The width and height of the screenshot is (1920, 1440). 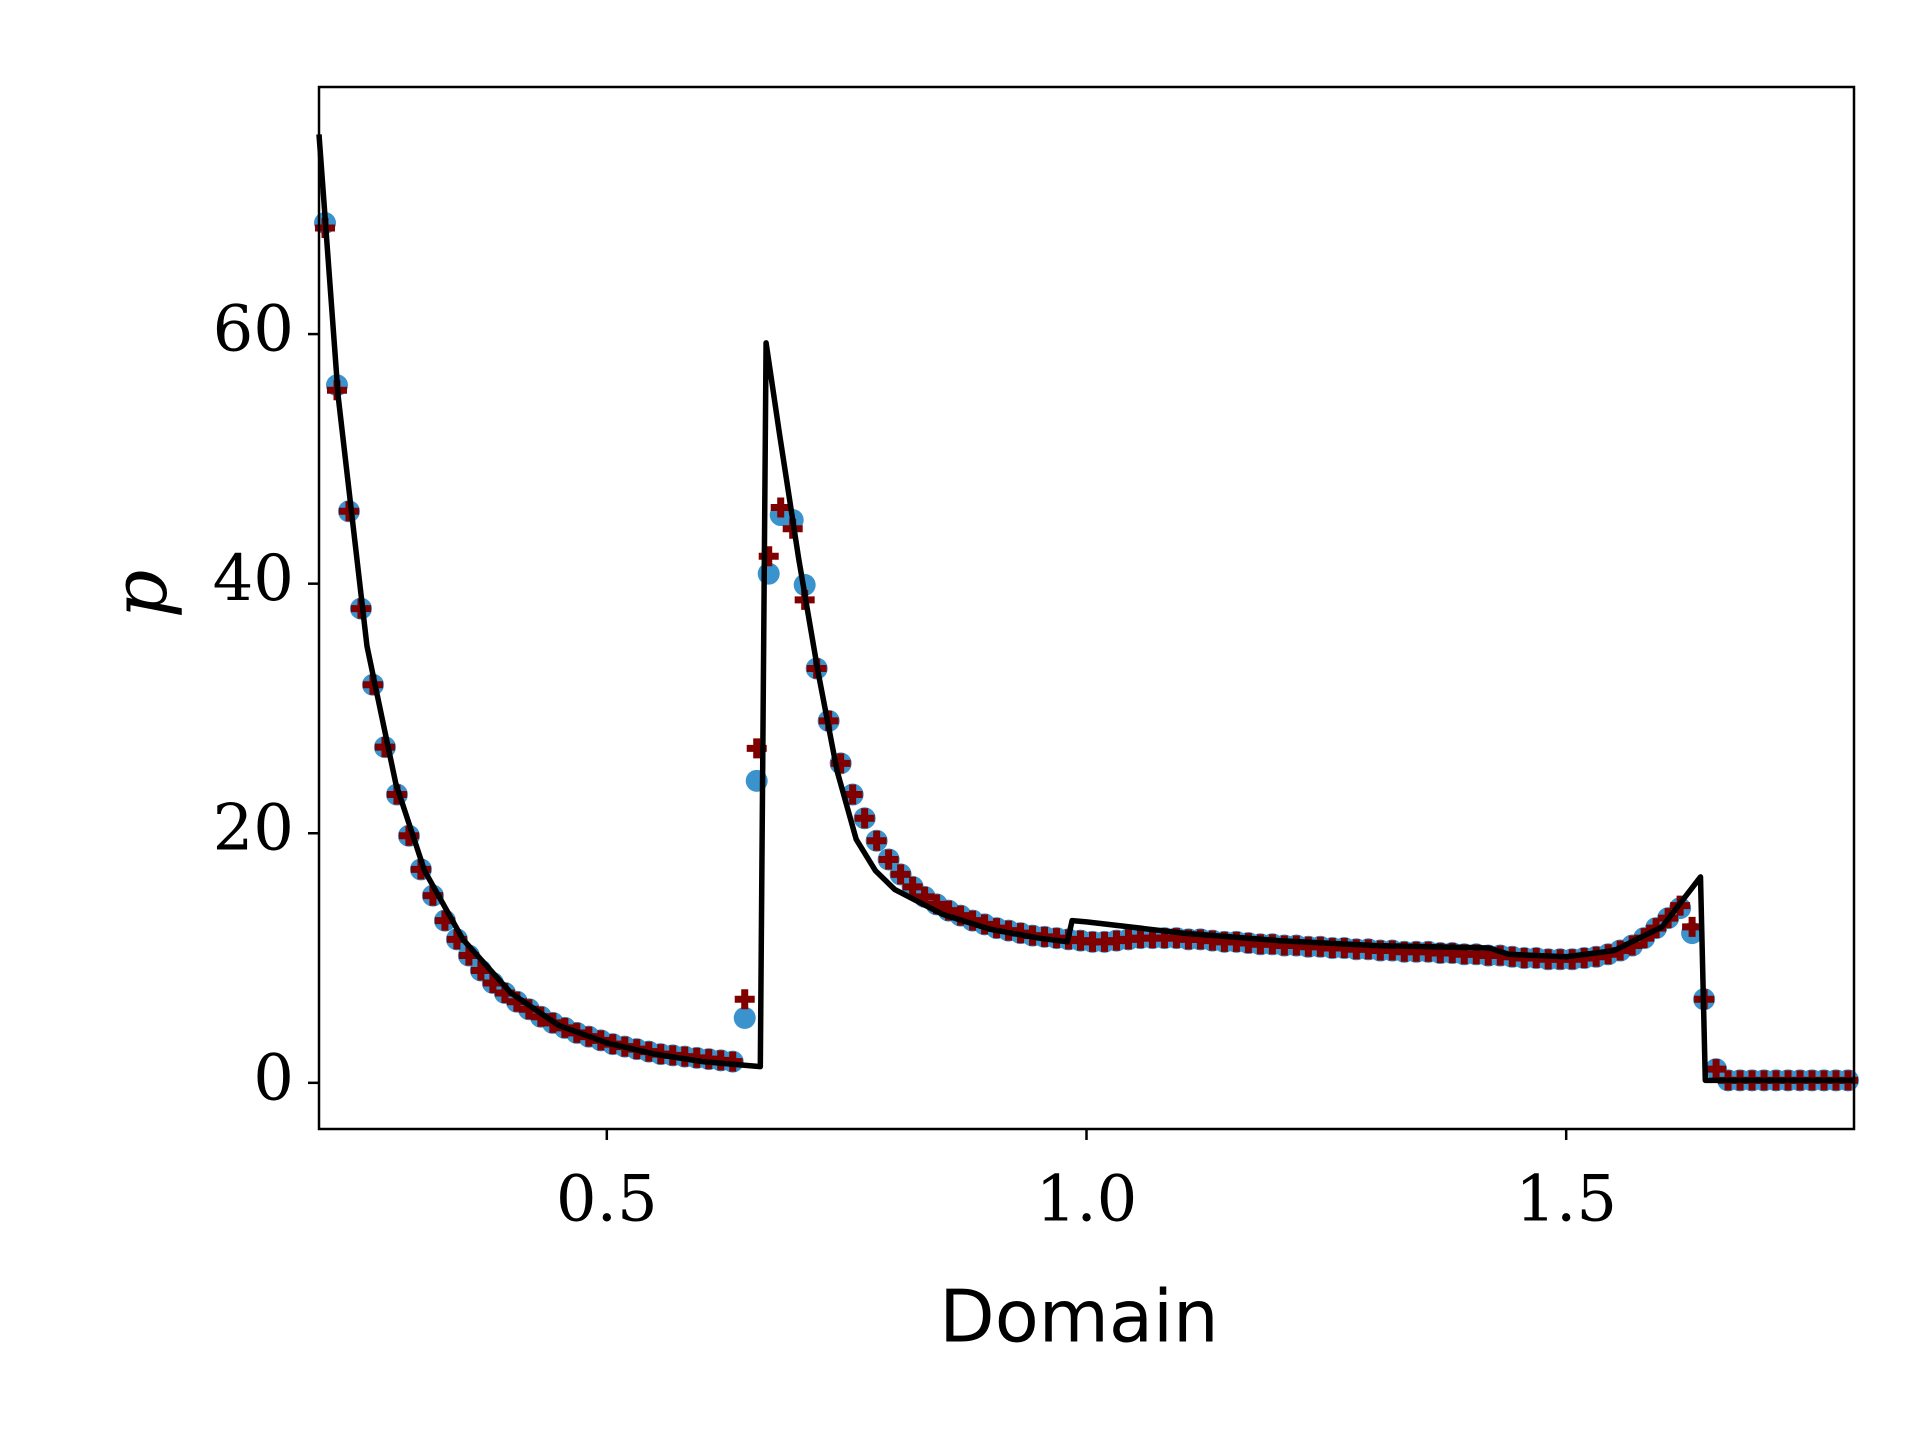 I want to click on x-tick-label: 1.0, so click(x=1087, y=1200).